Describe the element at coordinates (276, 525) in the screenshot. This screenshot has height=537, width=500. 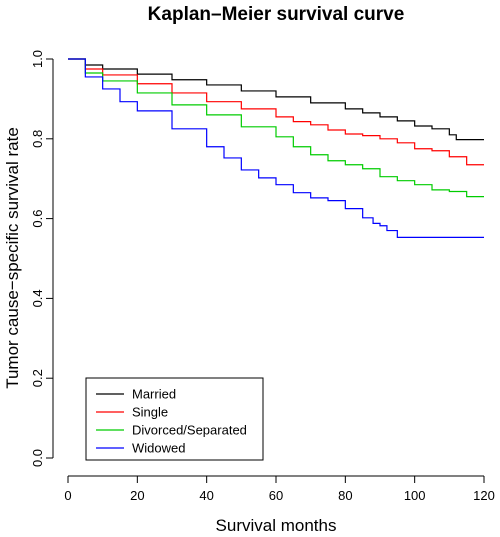
I see `x-axis-label: Survival months` at that location.